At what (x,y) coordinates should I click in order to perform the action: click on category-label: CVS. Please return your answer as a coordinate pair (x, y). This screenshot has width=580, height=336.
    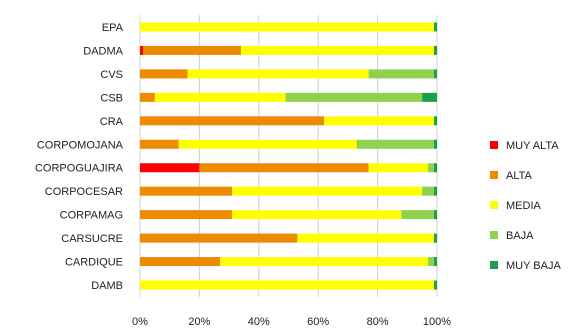
    Looking at the image, I should click on (111, 75).